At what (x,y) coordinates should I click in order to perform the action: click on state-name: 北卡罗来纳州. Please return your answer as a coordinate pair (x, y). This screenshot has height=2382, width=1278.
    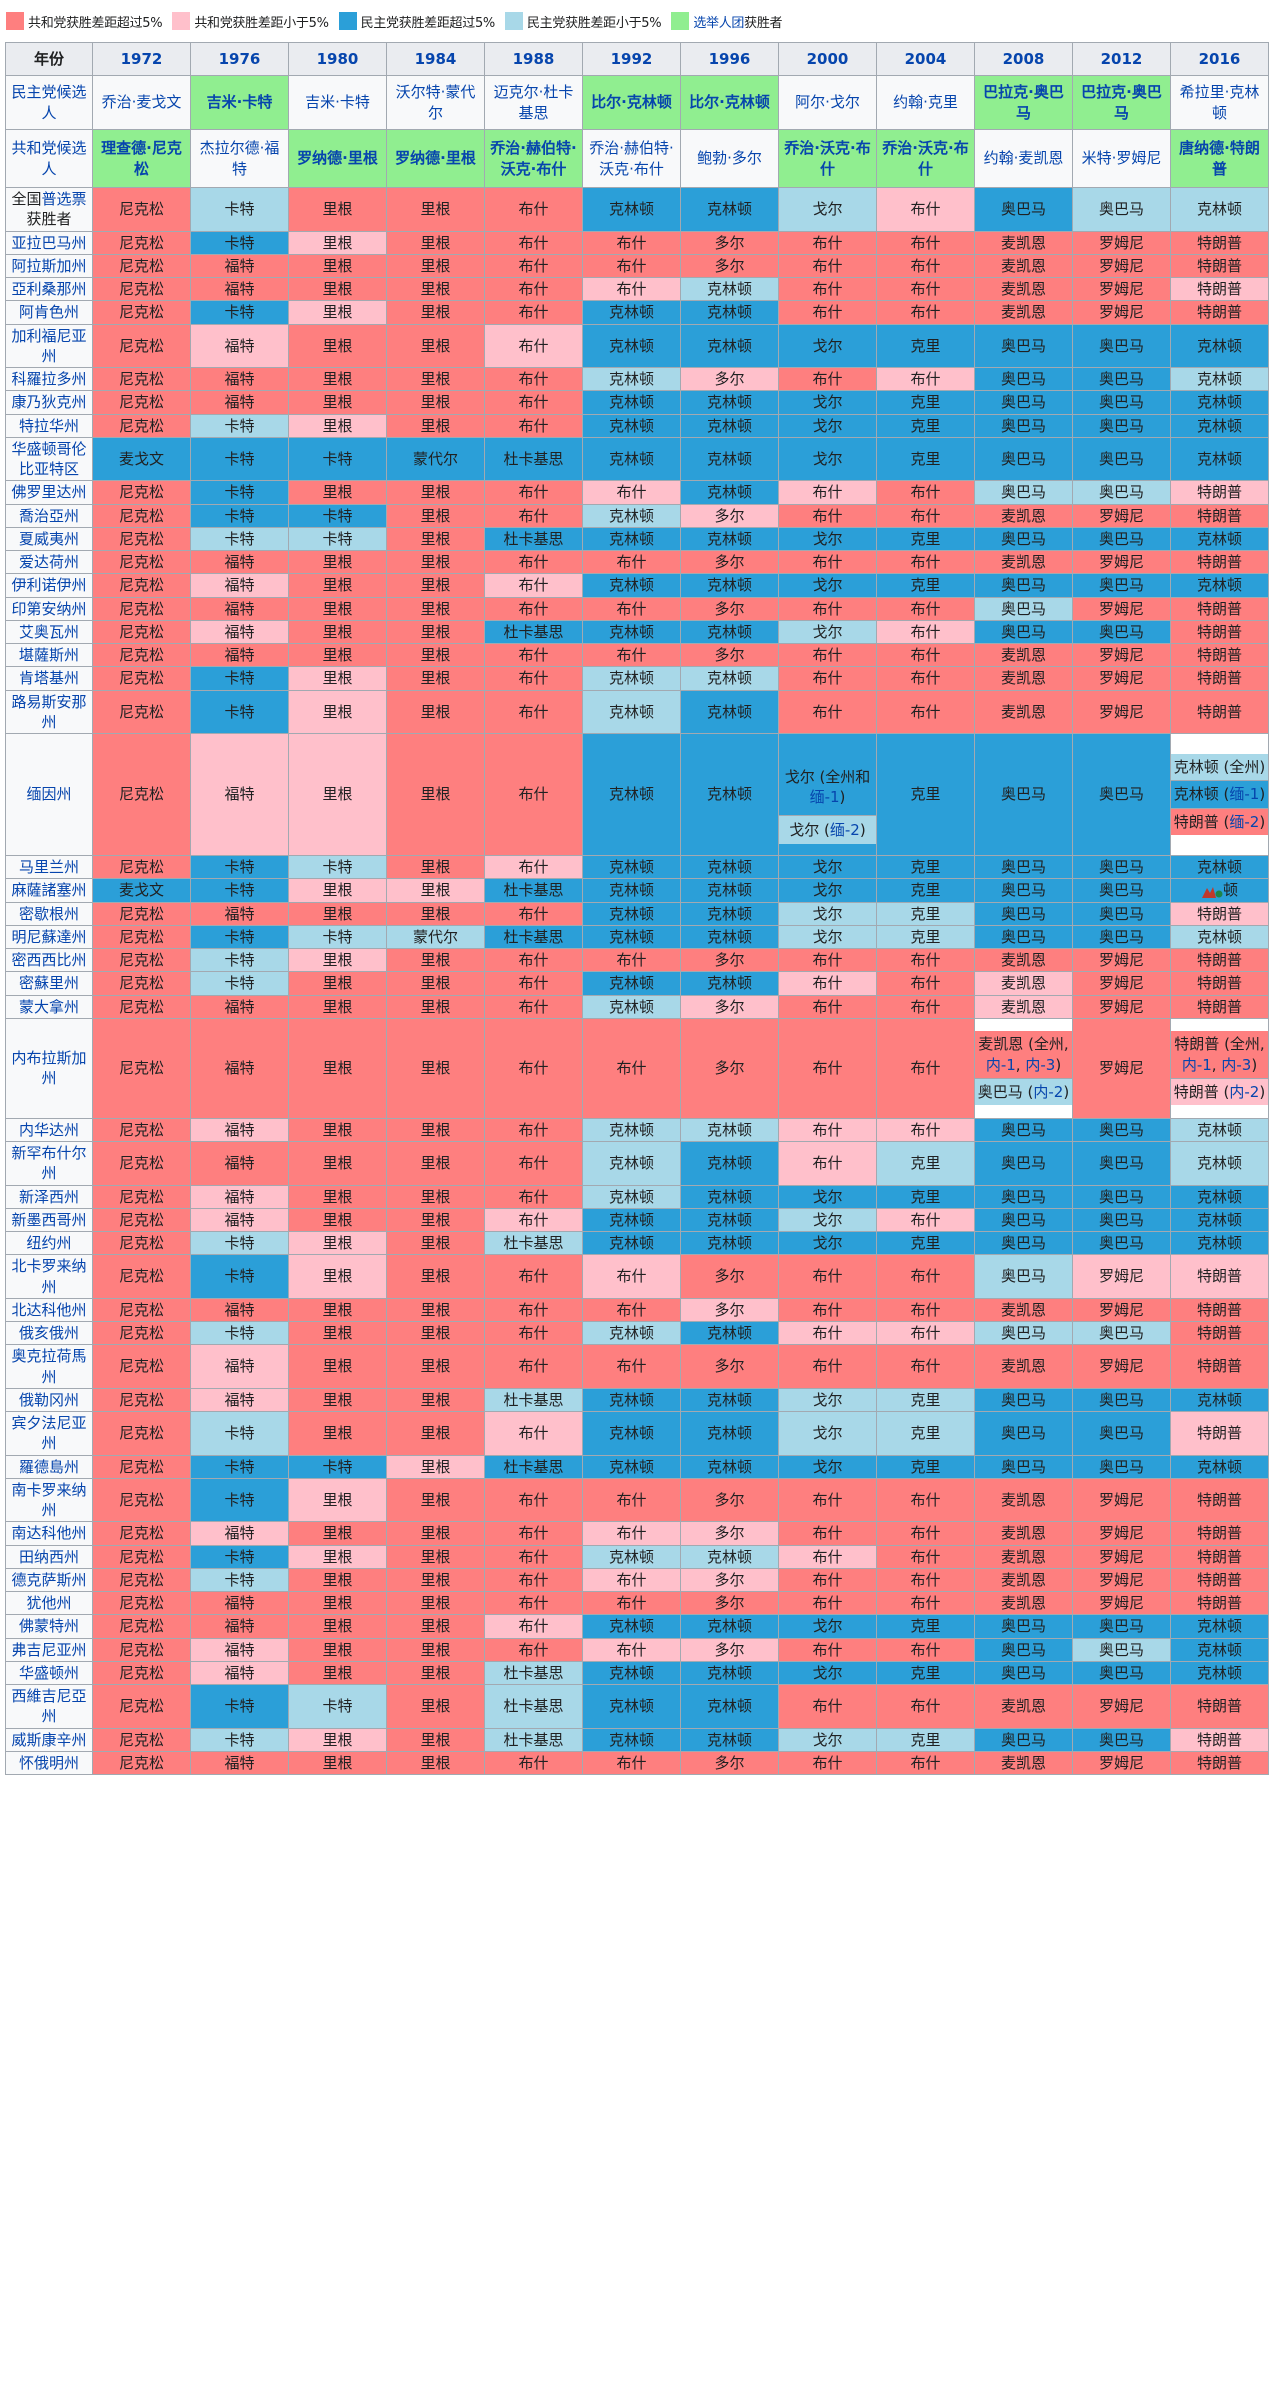
    Looking at the image, I should click on (49, 1276).